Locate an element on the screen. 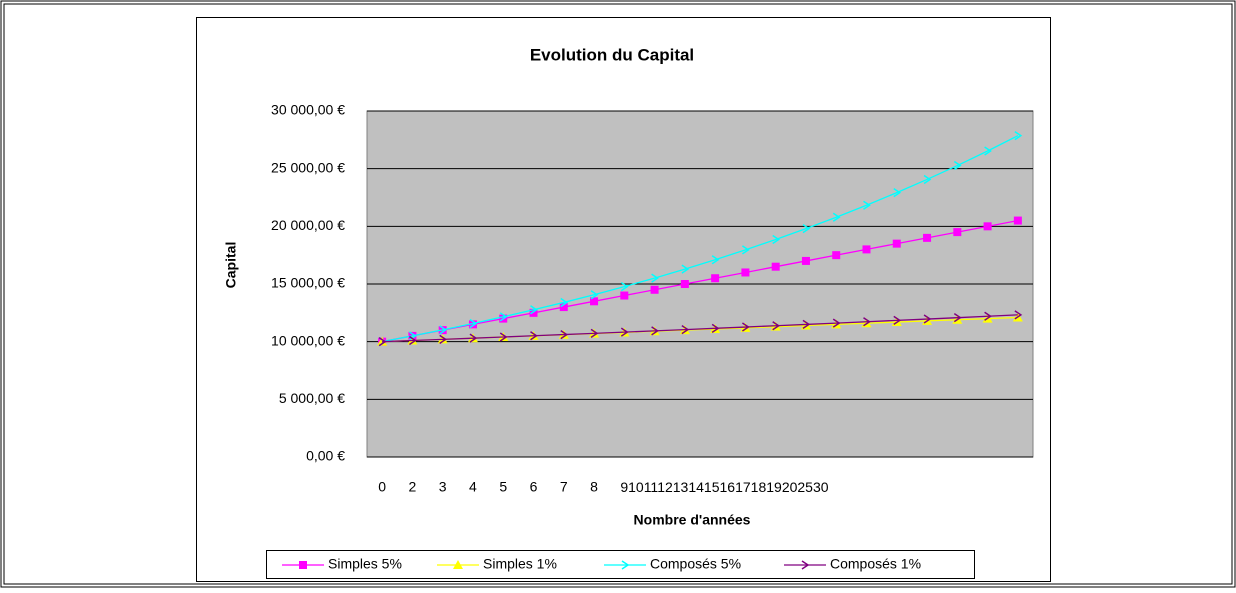 This screenshot has width=1236, height=593. x-tick-label: 10 is located at coordinates (636, 487).